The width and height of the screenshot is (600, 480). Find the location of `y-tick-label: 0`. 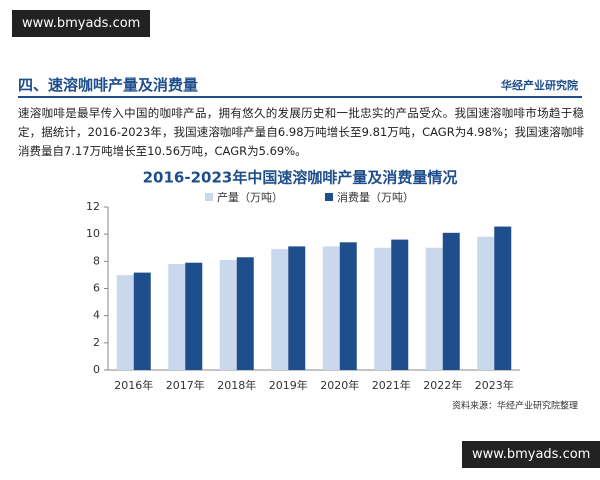

y-tick-label: 0 is located at coordinates (96, 369).